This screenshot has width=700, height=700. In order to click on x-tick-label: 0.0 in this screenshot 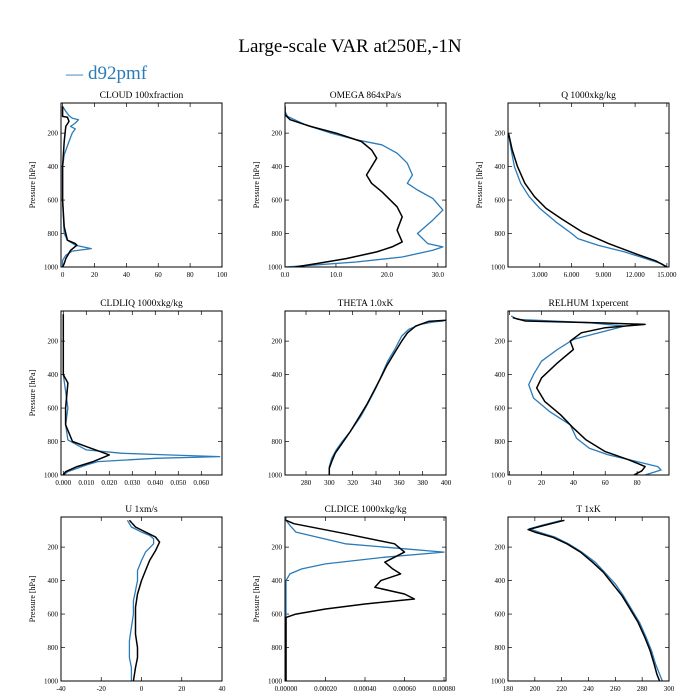, I will do `click(285, 275)`.